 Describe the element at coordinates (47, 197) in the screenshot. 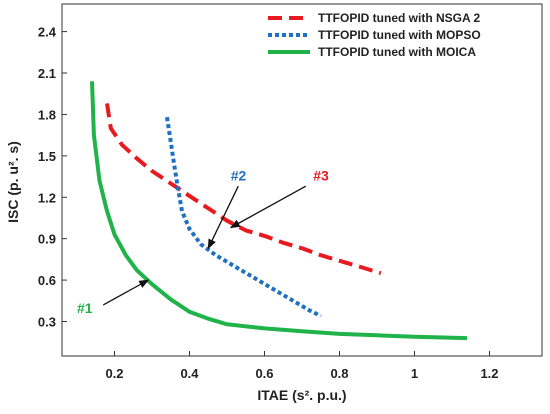

I see `y-tick-label: 1.2` at that location.